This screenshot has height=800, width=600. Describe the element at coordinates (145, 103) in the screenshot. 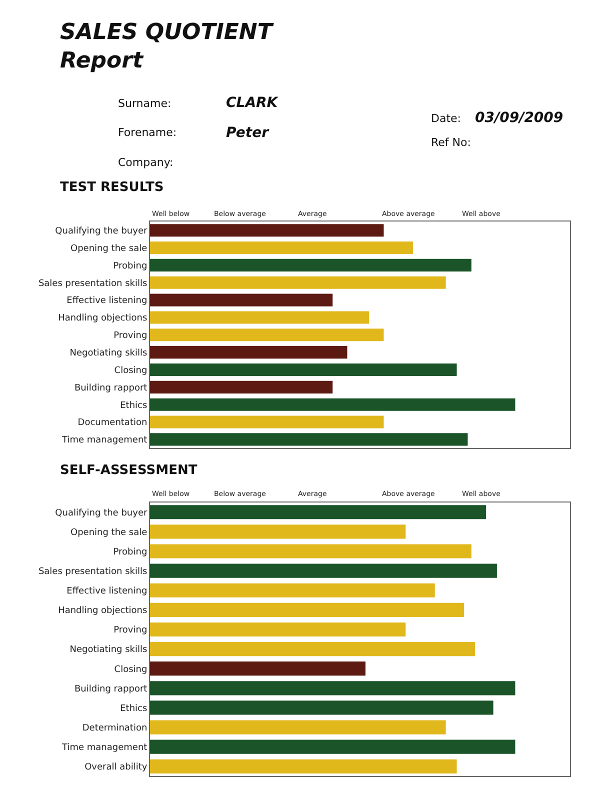

I see `text: Surname:` at that location.